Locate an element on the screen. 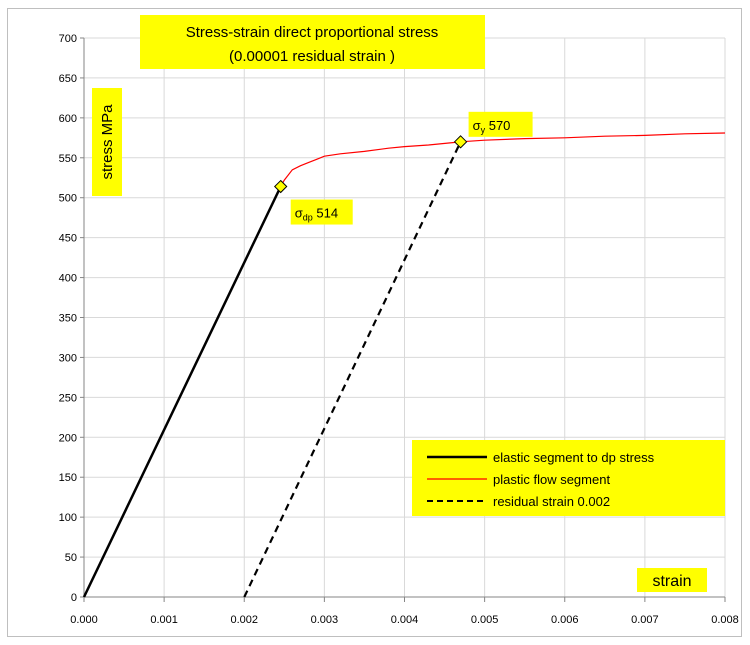 The width and height of the screenshot is (750, 645). y-tick-label: 0 is located at coordinates (74, 598).